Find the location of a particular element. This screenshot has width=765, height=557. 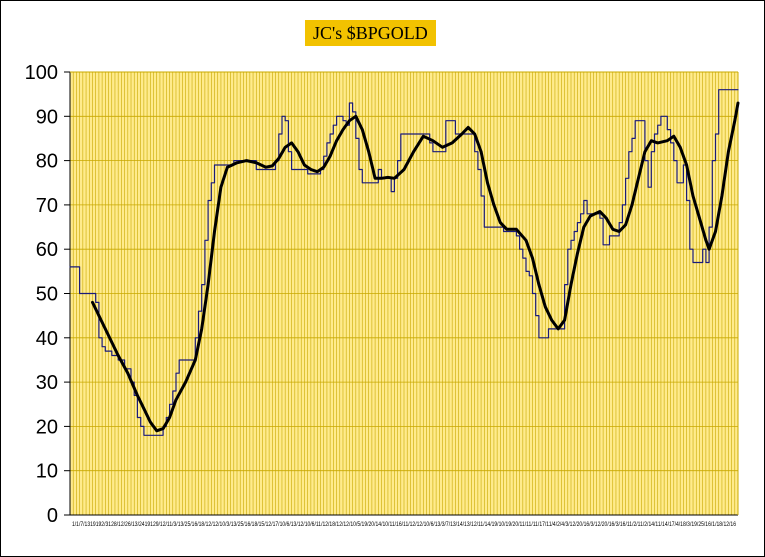

y-tick-label: 60 is located at coordinates (47, 250).